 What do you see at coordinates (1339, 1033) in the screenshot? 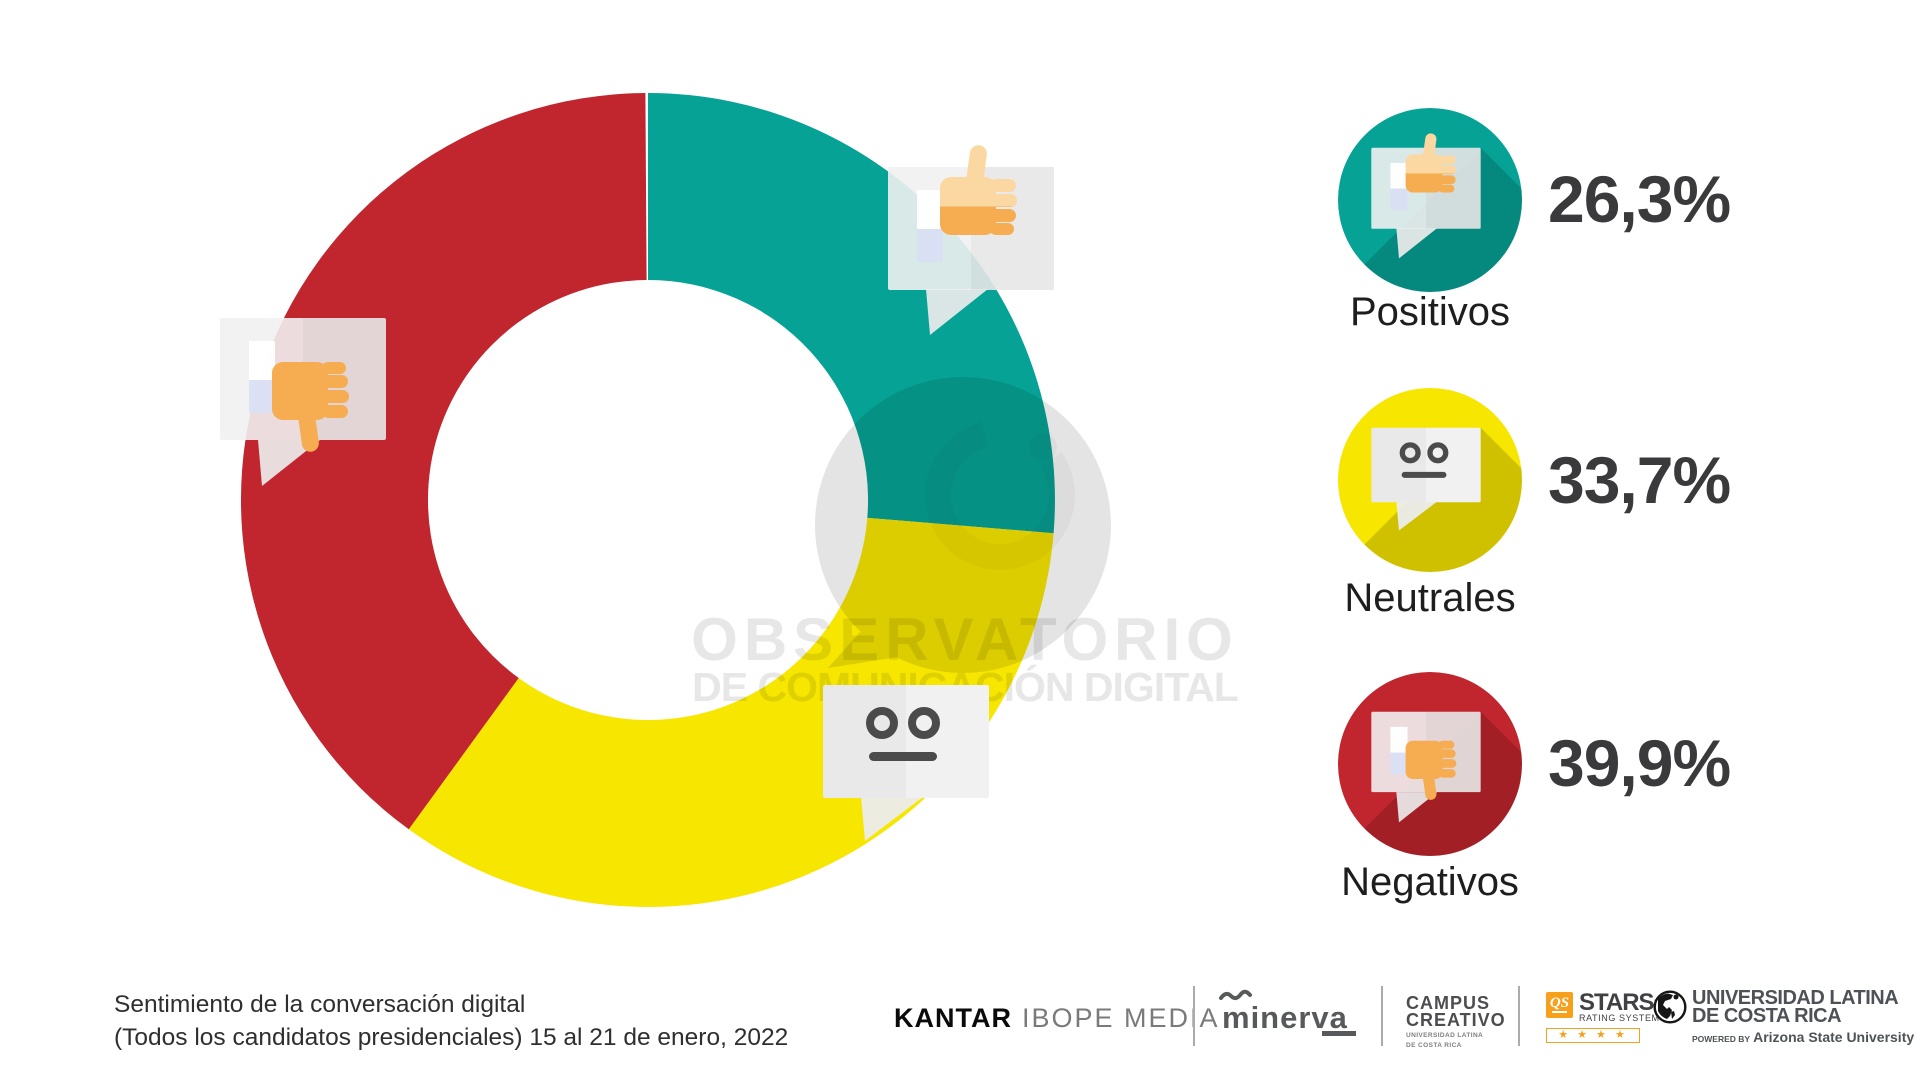
I see `minerva-underline` at bounding box center [1339, 1033].